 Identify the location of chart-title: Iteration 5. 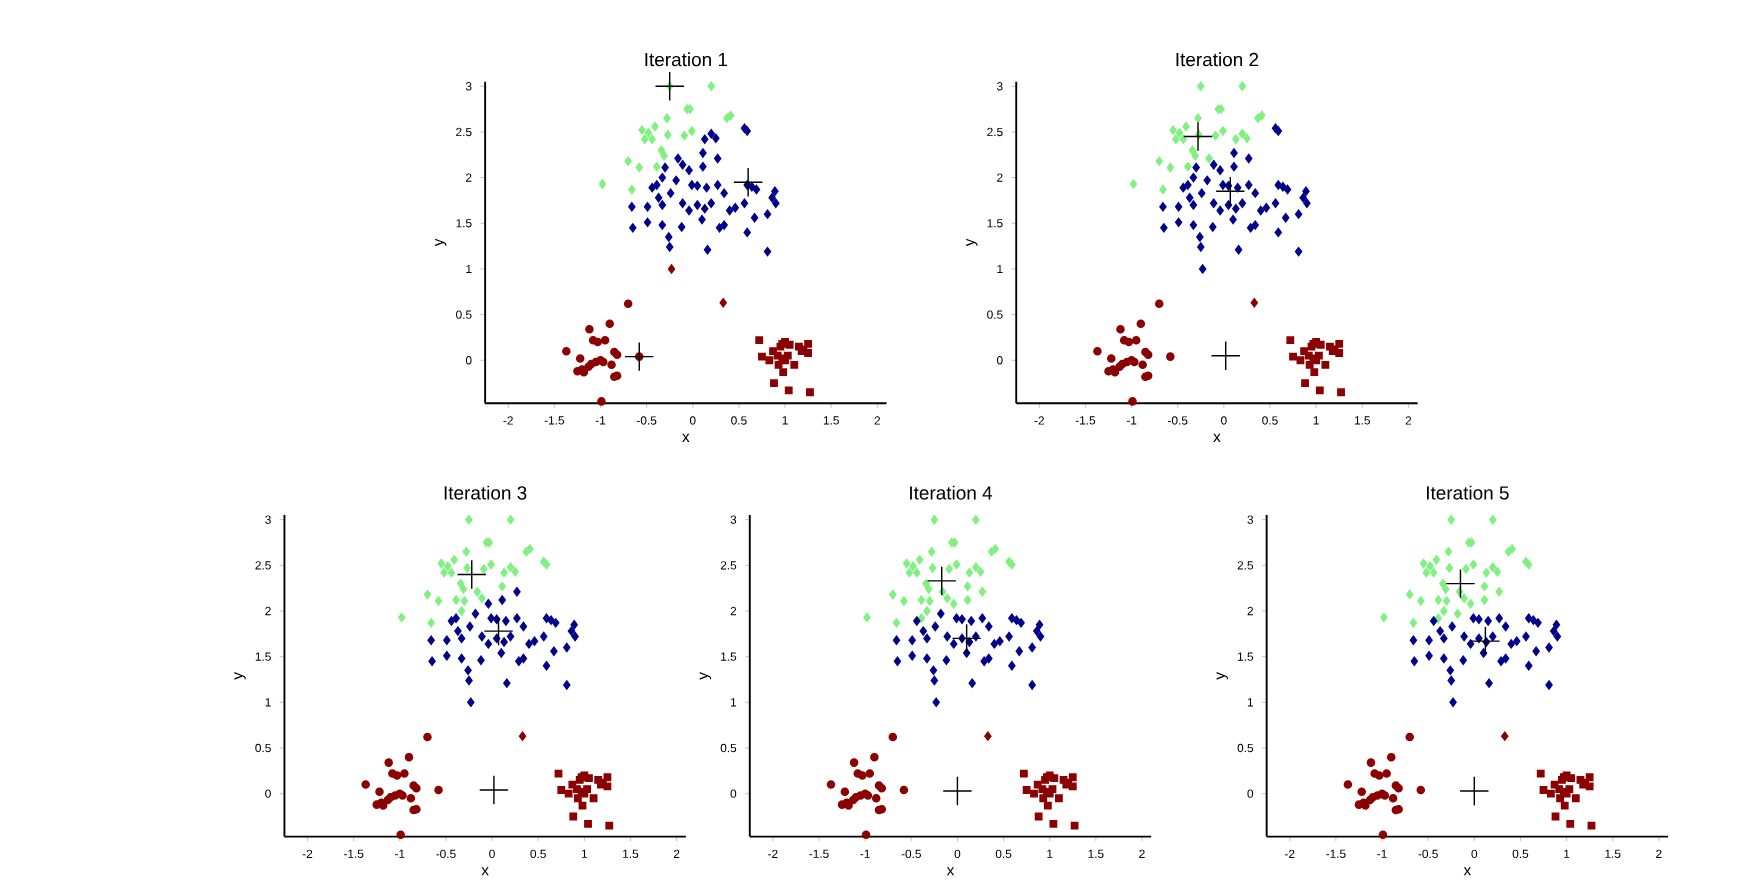
(1467, 492).